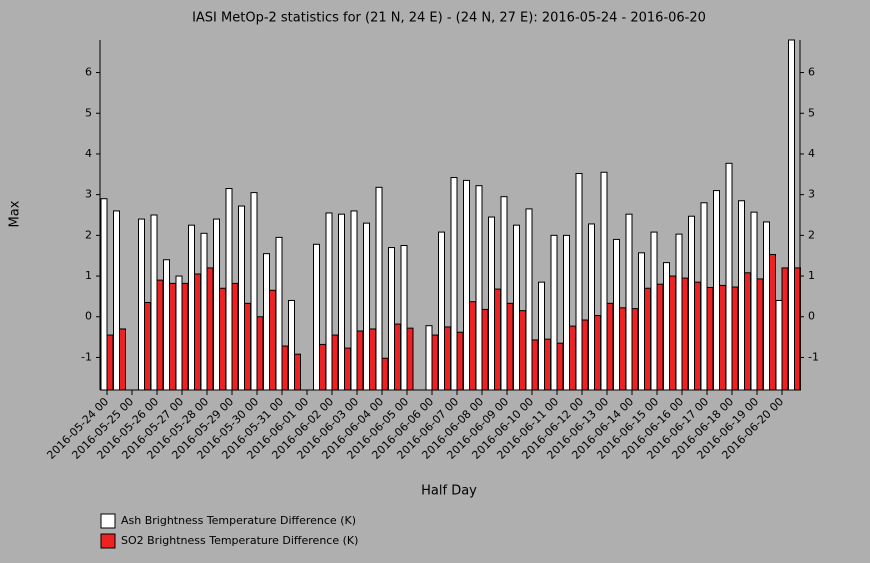 This screenshot has width=870, height=563. Describe the element at coordinates (88, 153) in the screenshot. I see `y-tick-label: 4` at that location.